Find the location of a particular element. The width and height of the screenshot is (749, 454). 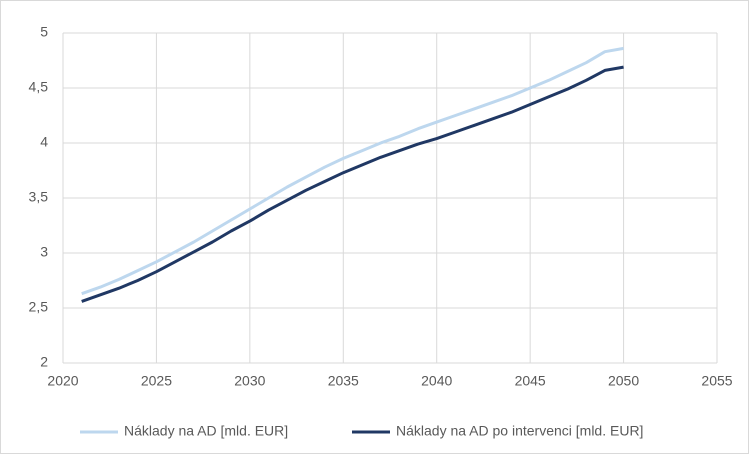

y-tick-label: 3 is located at coordinates (44, 252).